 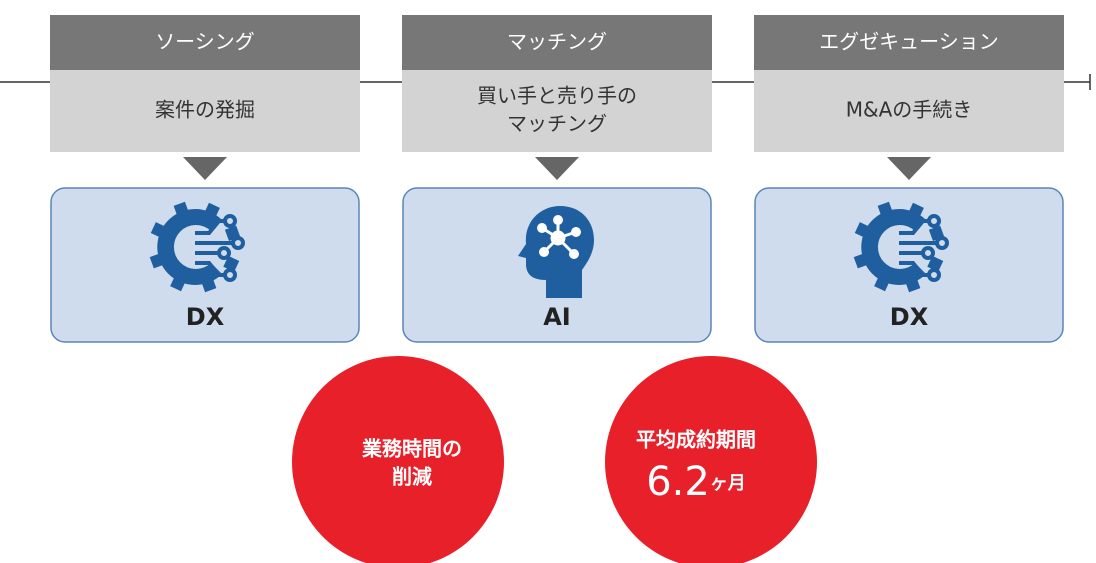 What do you see at coordinates (557, 96) in the screenshot?
I see `step-description: 買い手と売り手の` at bounding box center [557, 96].